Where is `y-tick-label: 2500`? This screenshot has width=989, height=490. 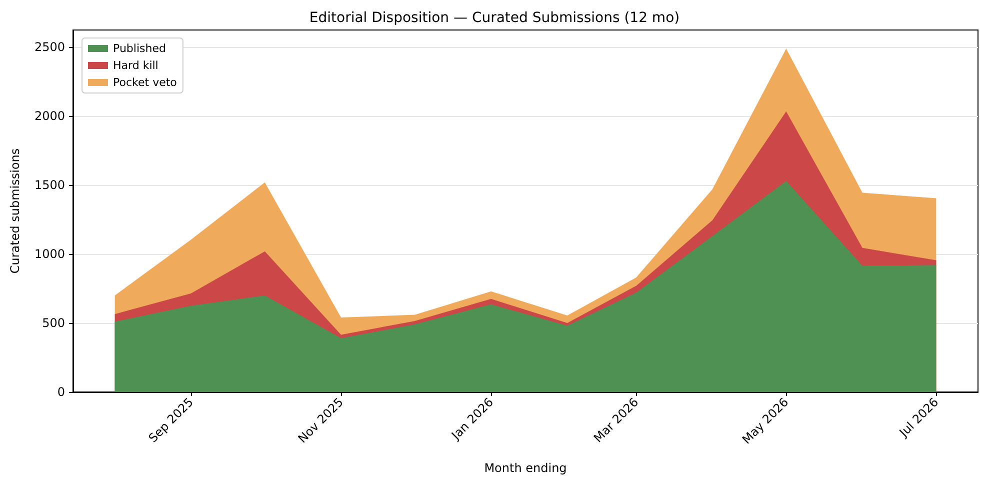 y-tick-label: 2500 is located at coordinates (49, 47).